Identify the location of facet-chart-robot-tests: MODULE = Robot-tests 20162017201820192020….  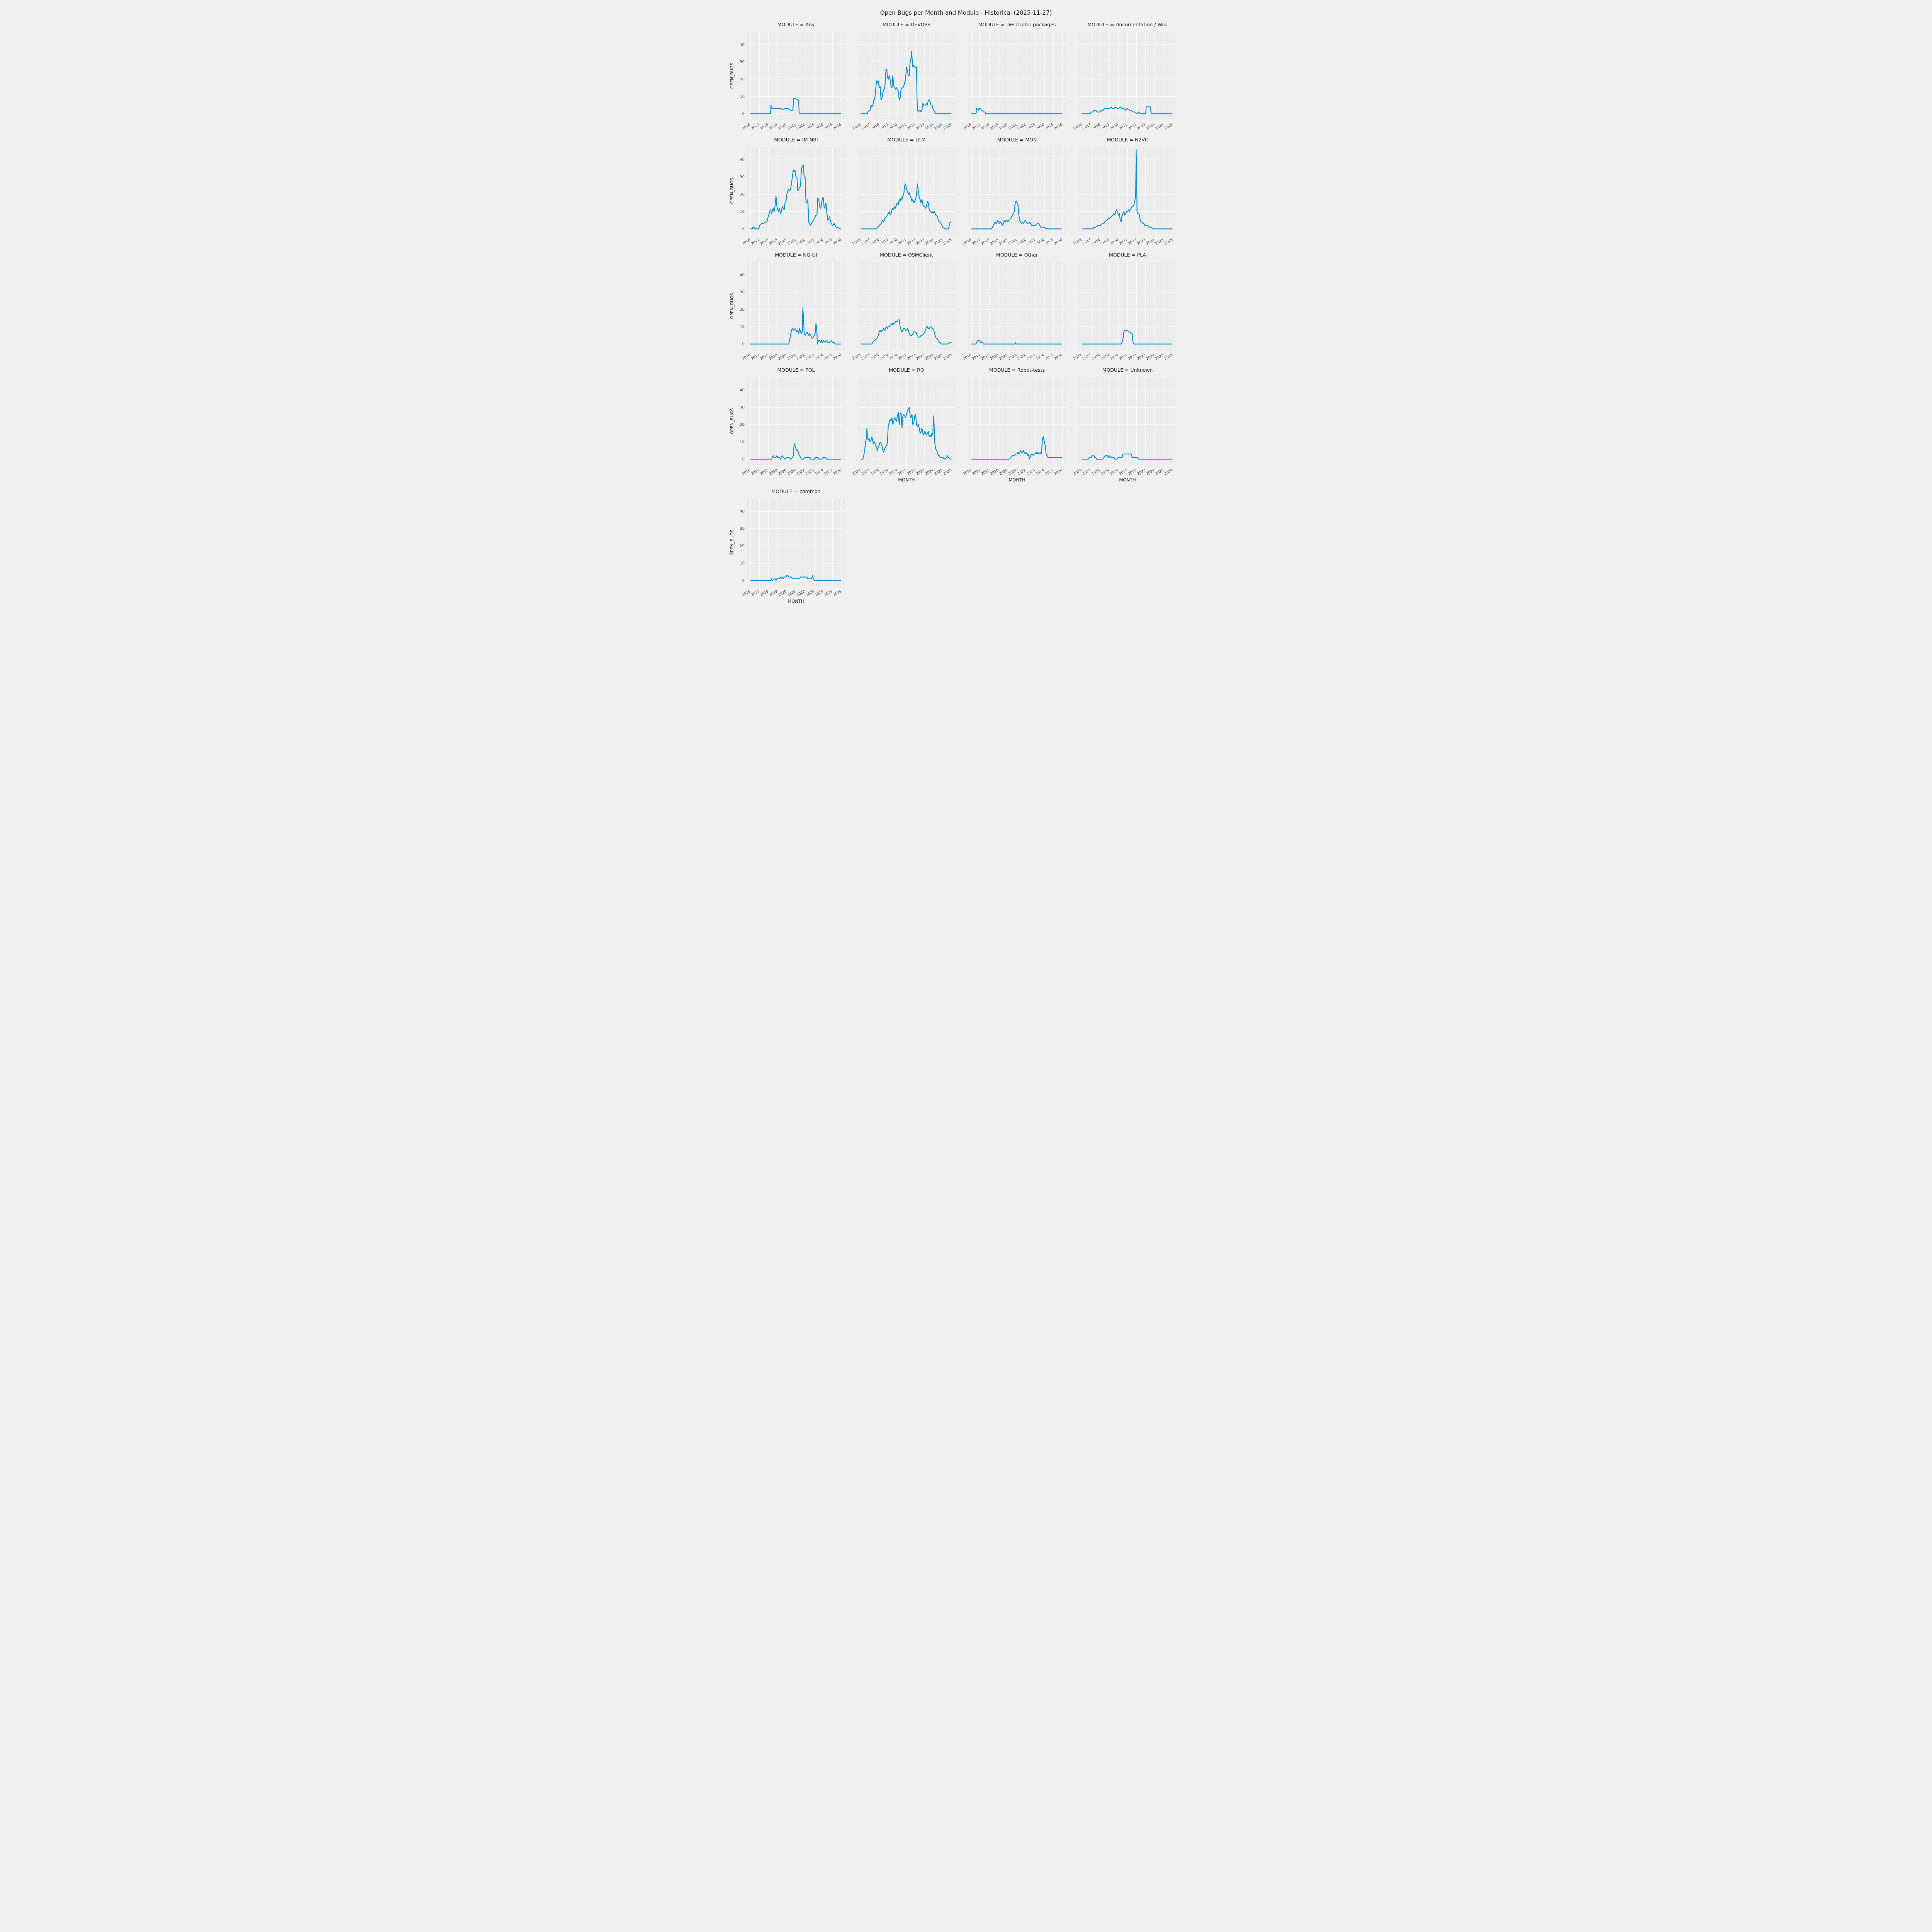
(1014, 425).